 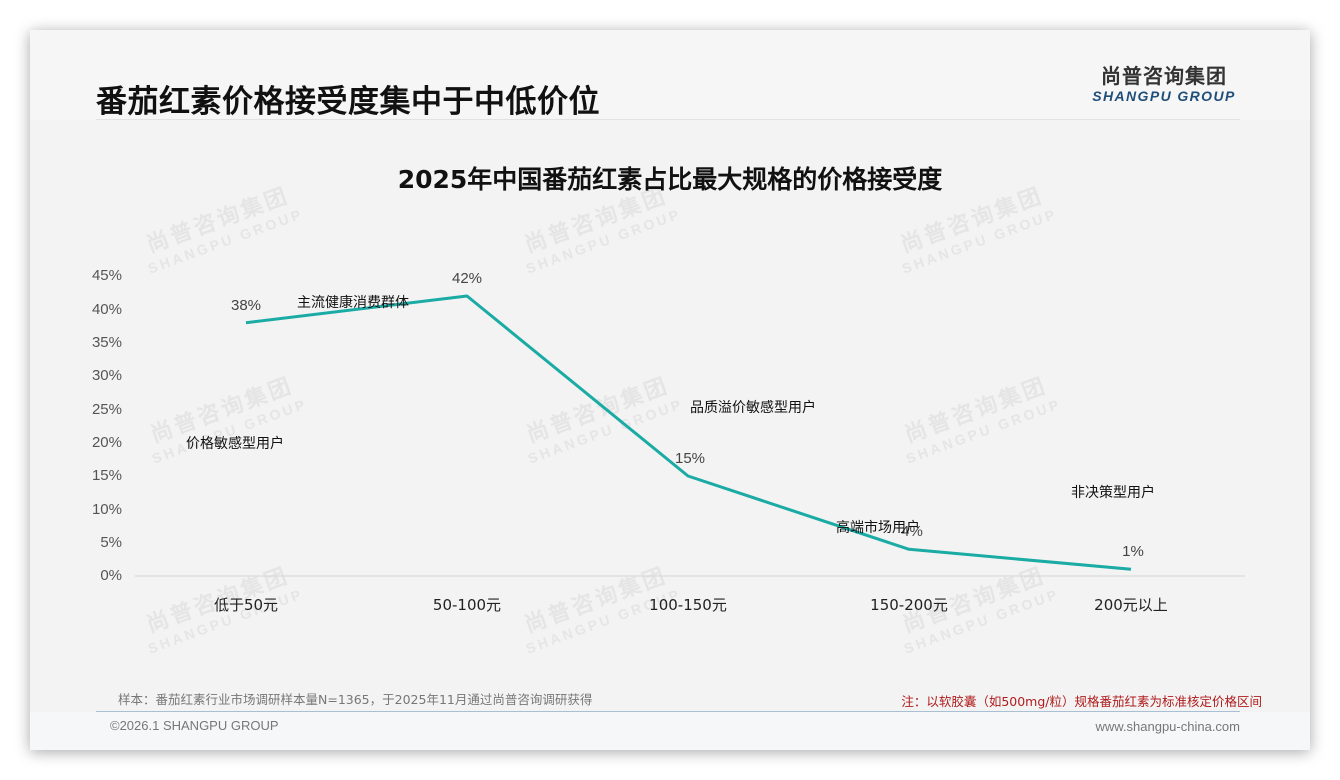 I want to click on y-tick: 25%, so click(x=106, y=409).